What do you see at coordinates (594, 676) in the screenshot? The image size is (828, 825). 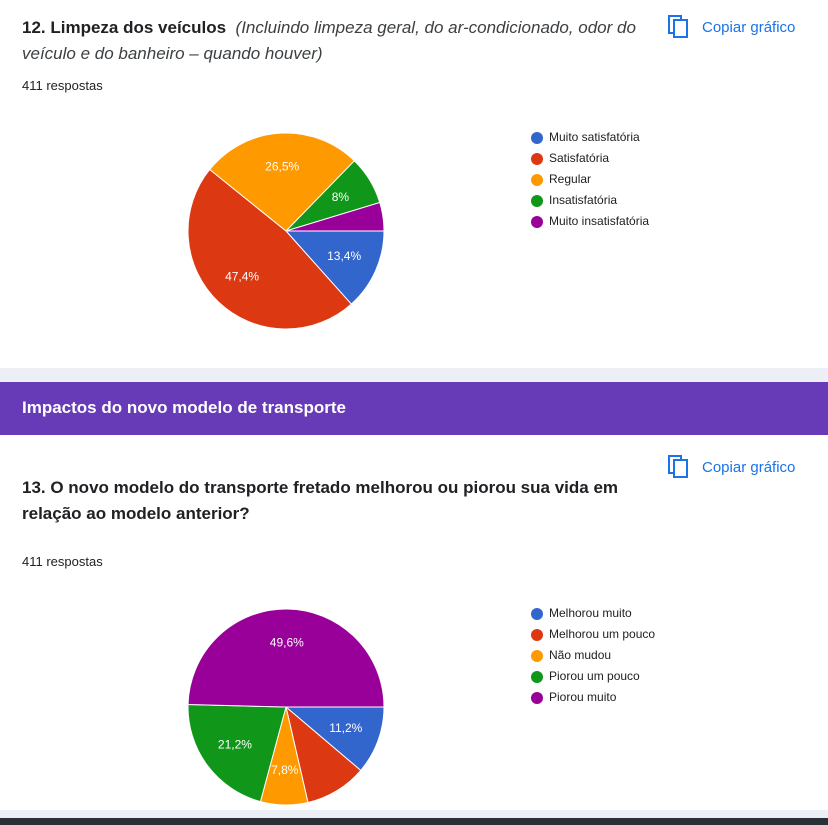 I see `legend-label: Piorou um pouco` at bounding box center [594, 676].